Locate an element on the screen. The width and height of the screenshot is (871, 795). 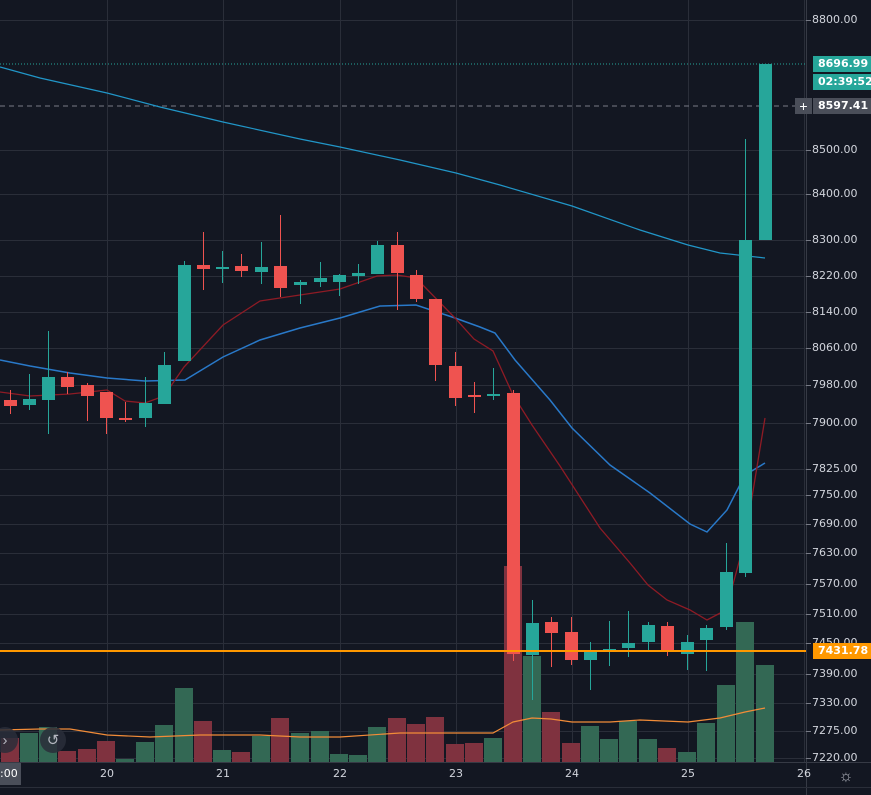
price-tick-label: 8300.00 is located at coordinates (835, 239).